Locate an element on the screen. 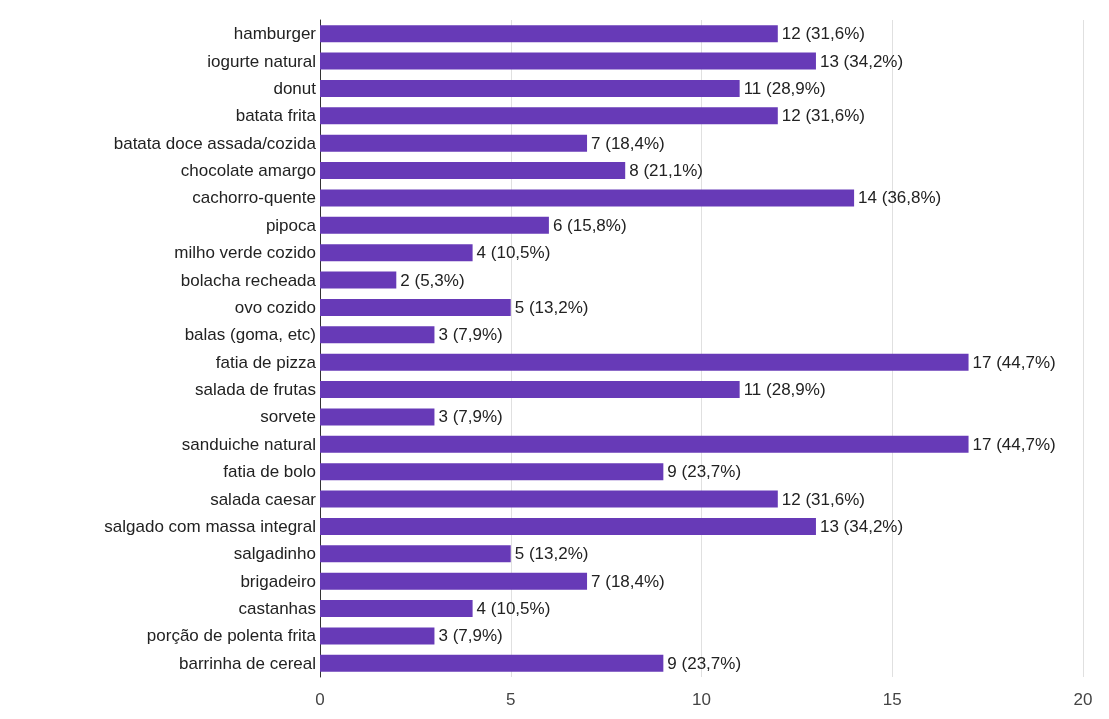 The image size is (1109, 719). y-tick-label: batata frita is located at coordinates (276, 116).